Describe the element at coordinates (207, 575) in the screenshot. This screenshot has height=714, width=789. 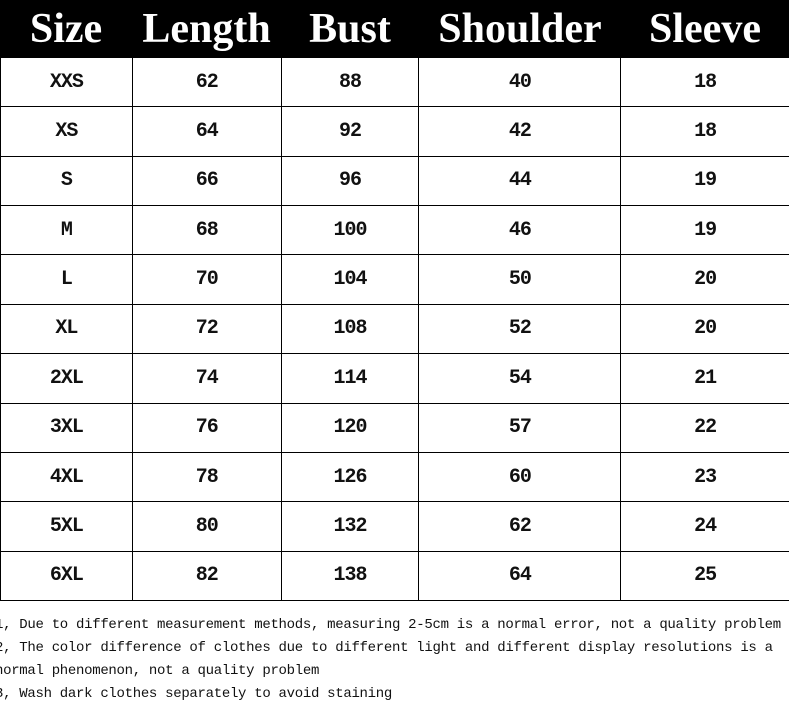
I see `cell-length: 82` at that location.